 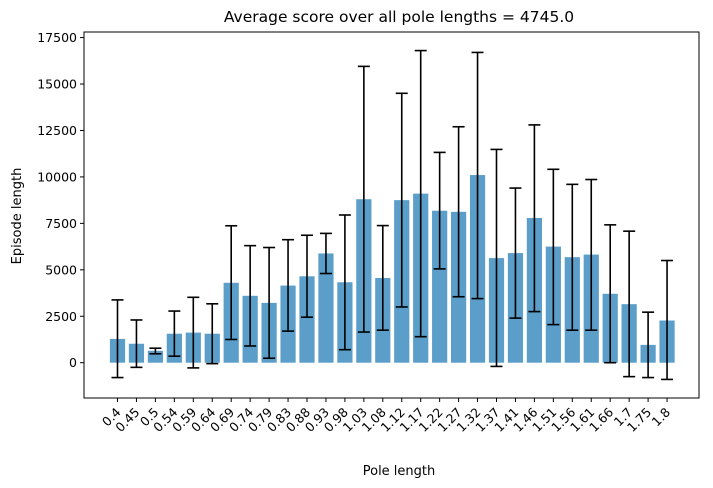 I want to click on y-tick-label: 7500, so click(x=61, y=223).